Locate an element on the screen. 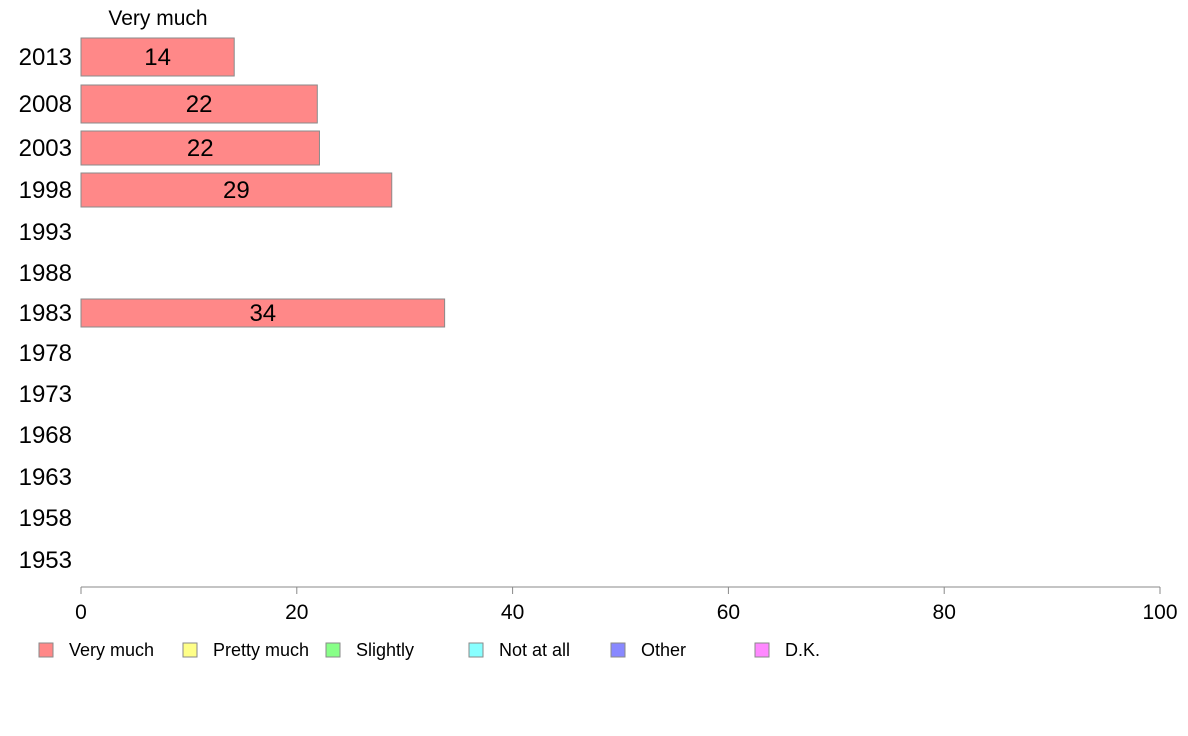 Image resolution: width=1188 pixels, height=736 pixels. year-label-1983: 1983 is located at coordinates (45, 313).